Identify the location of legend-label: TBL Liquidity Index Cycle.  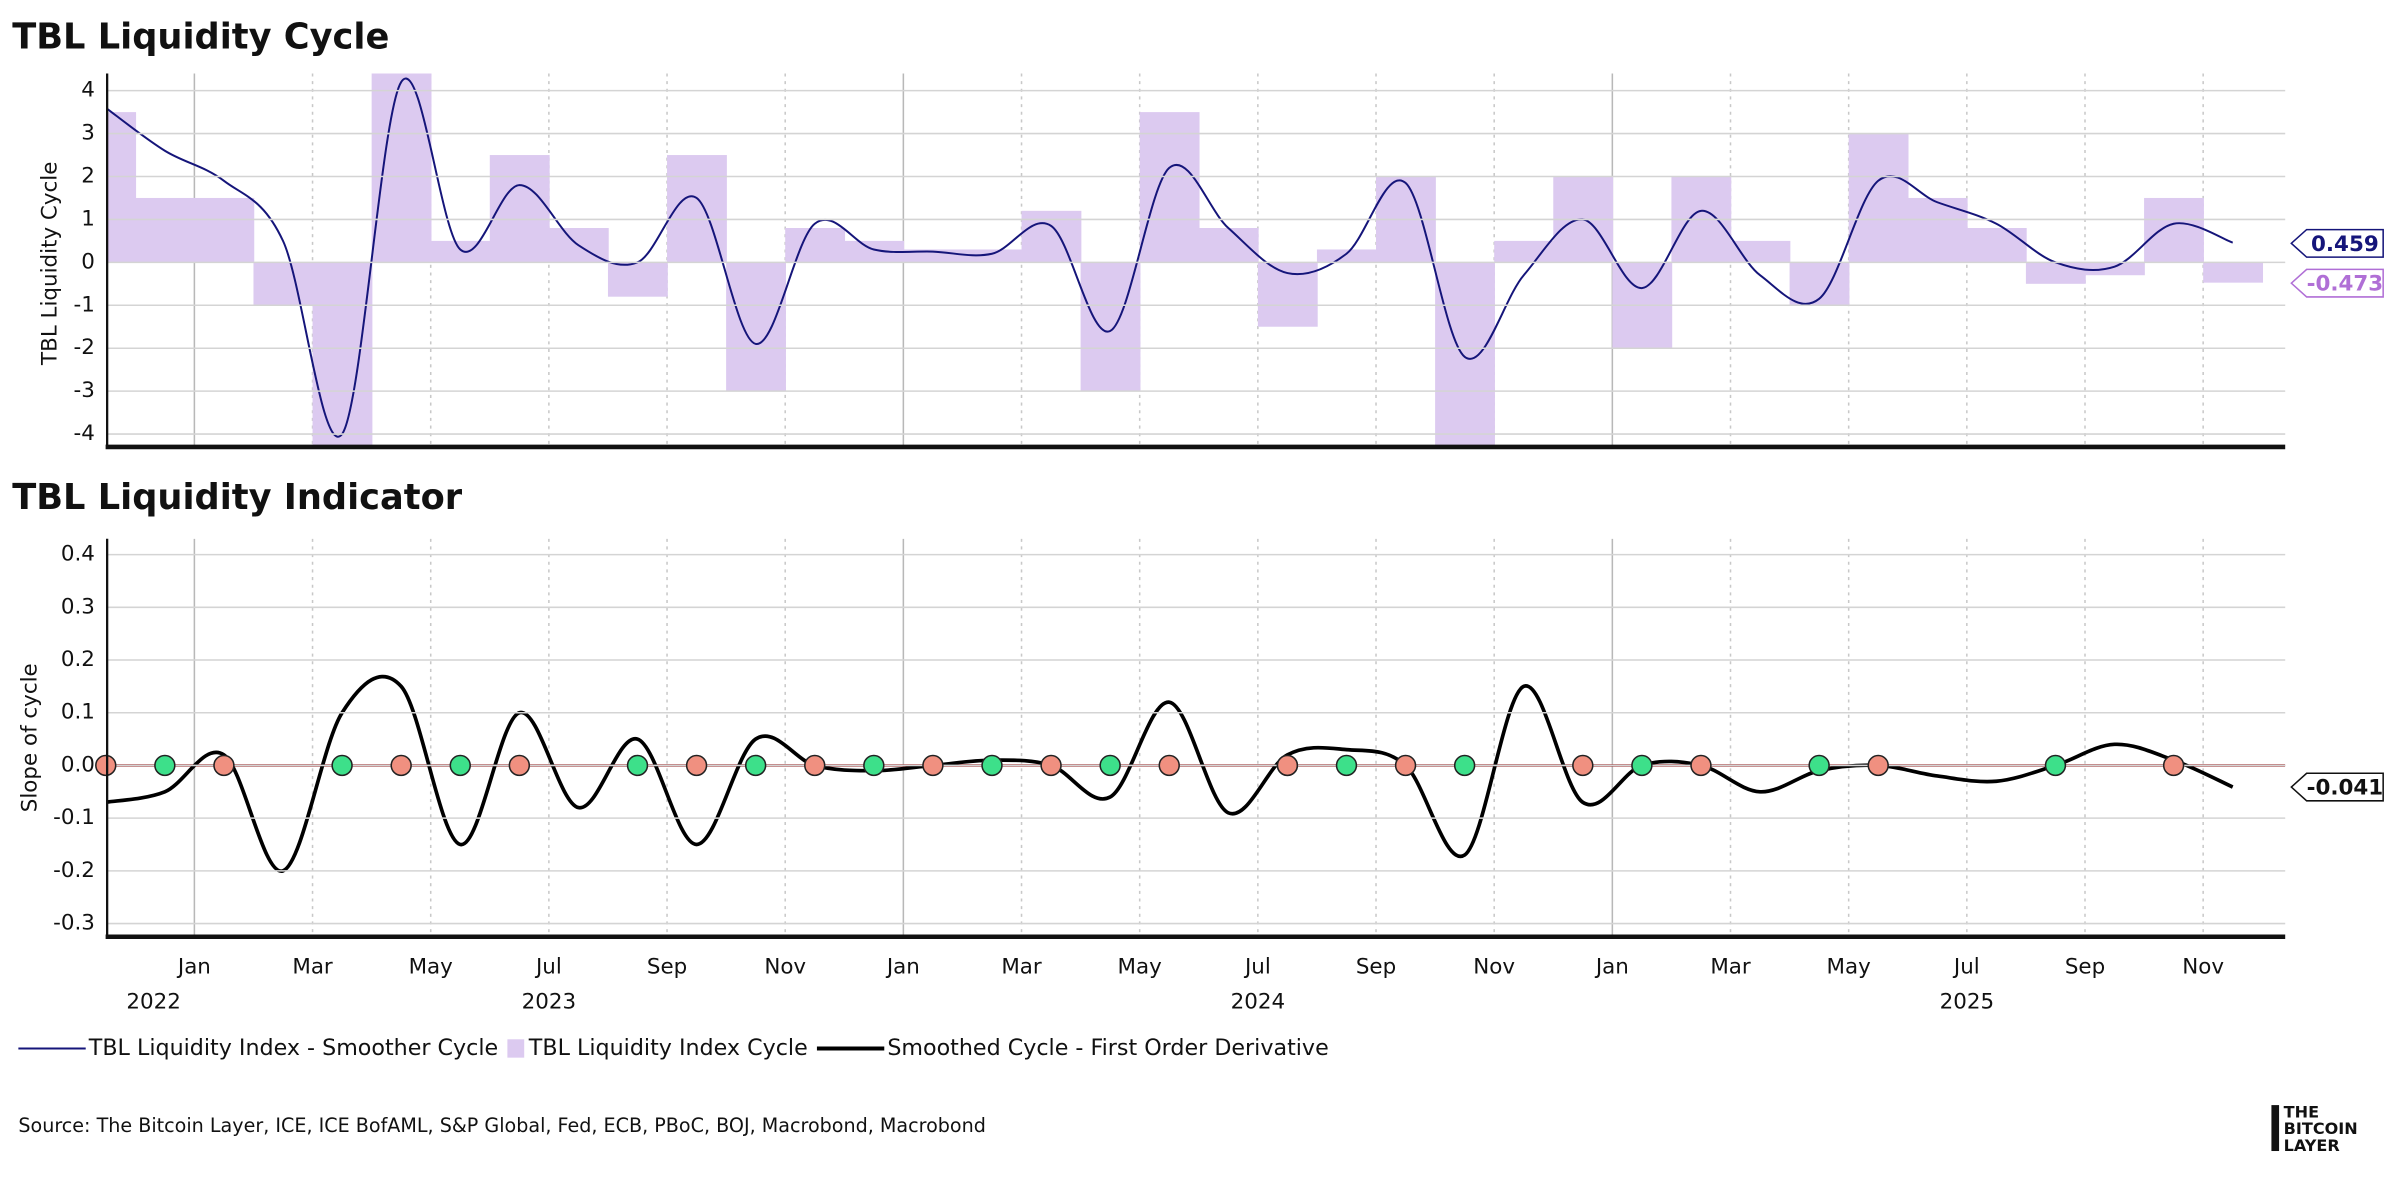
(668, 1048).